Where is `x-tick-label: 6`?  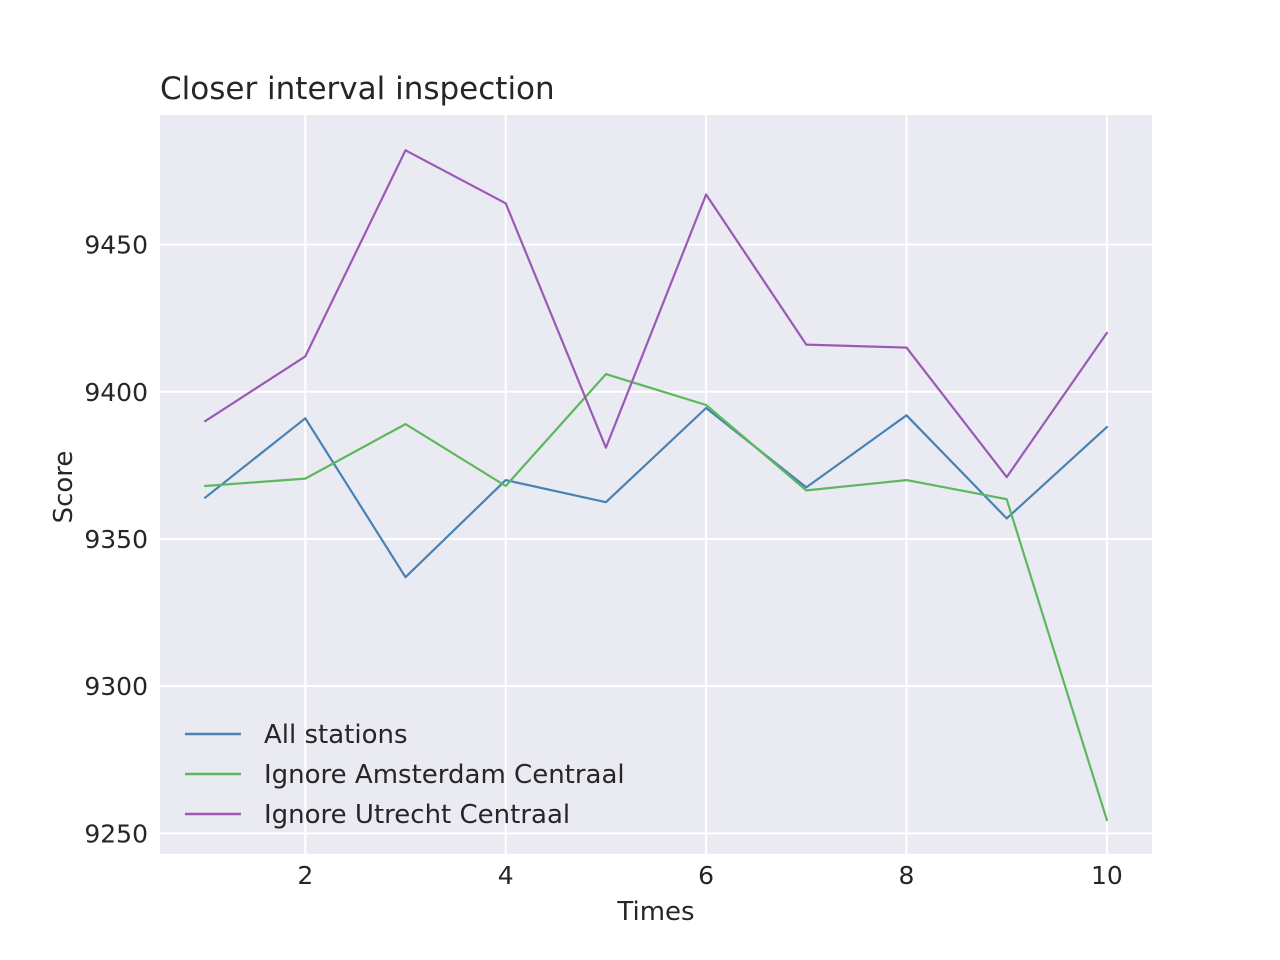 x-tick-label: 6 is located at coordinates (706, 875).